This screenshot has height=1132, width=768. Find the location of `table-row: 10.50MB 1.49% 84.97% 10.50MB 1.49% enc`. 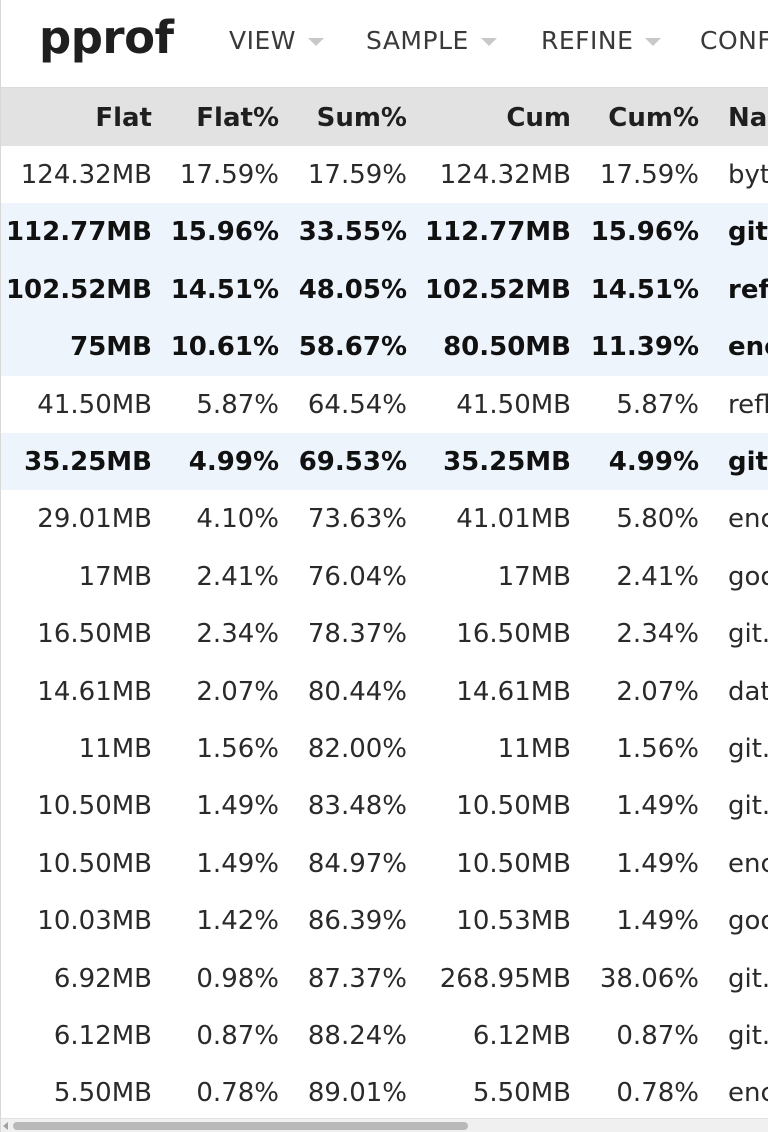

table-row: 10.50MB 1.49% 84.97% 10.50MB 1.49% enc is located at coordinates (384, 863).